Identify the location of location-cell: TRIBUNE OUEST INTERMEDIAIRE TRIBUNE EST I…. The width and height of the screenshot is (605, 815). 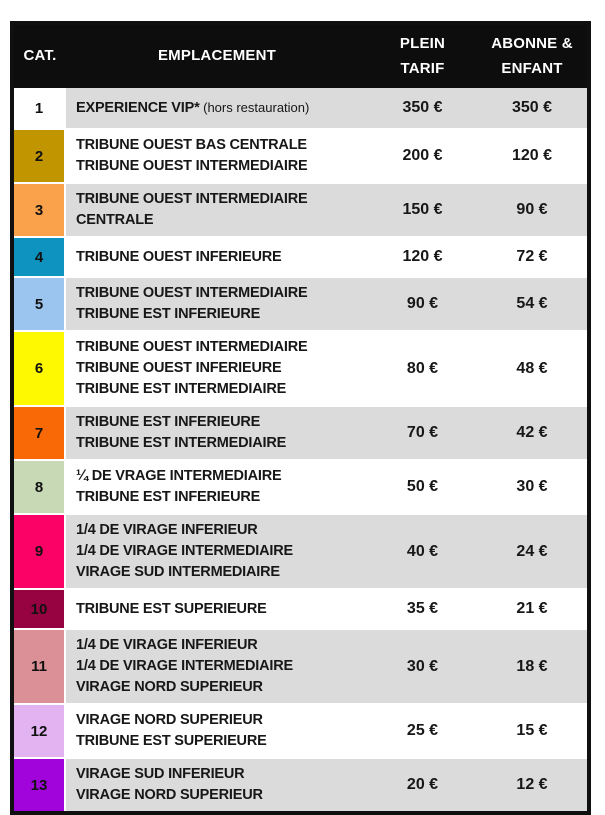
(217, 304).